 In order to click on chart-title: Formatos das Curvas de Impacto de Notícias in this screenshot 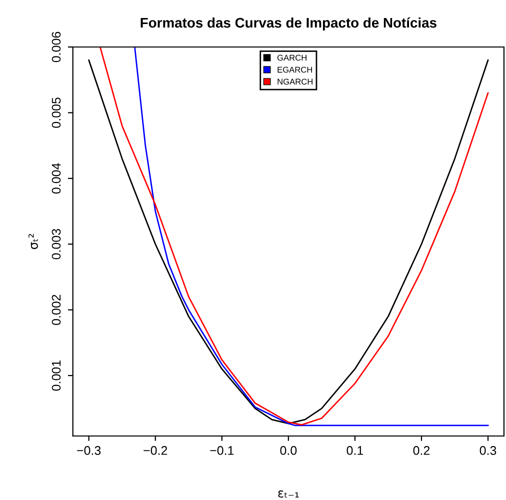, I will do `click(288, 23)`.